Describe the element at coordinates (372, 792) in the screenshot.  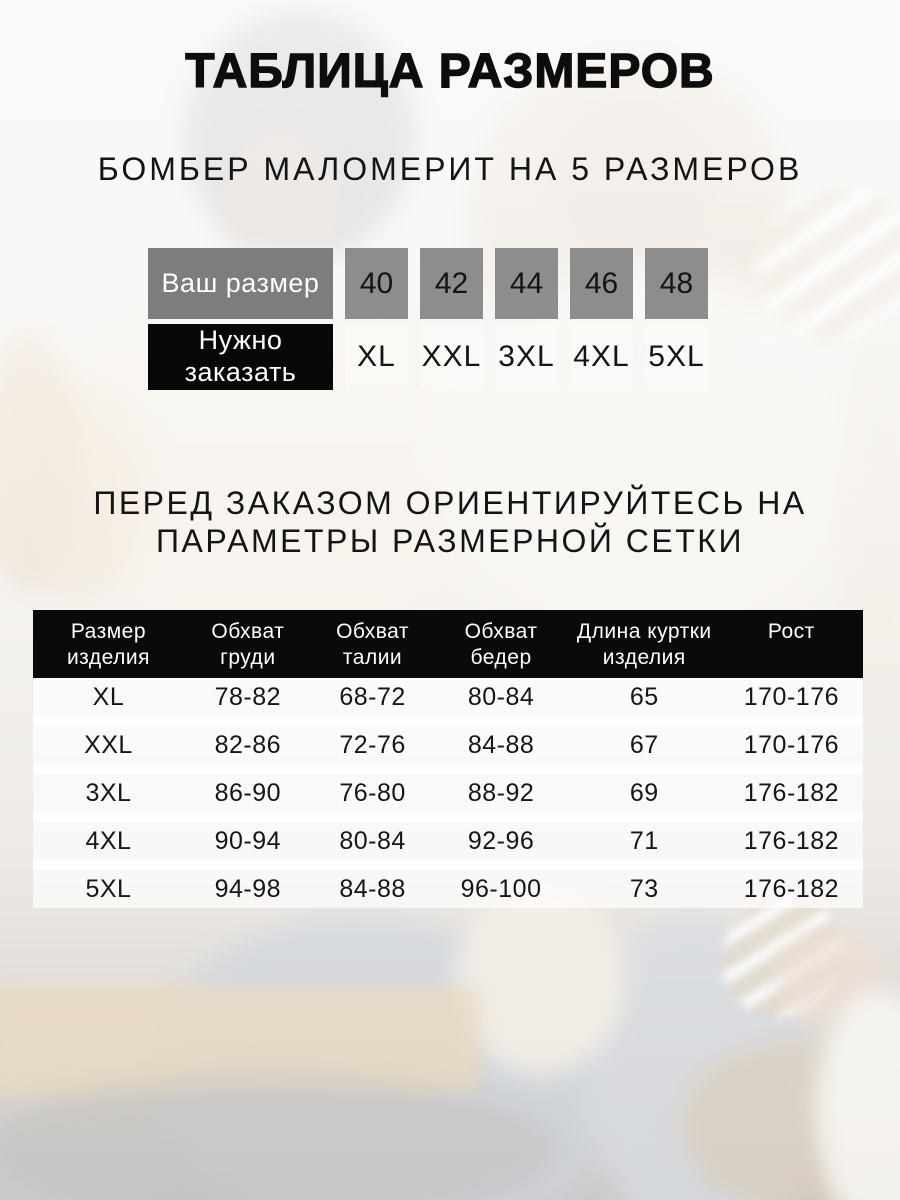
I see `cell-waist: 76-80` at that location.